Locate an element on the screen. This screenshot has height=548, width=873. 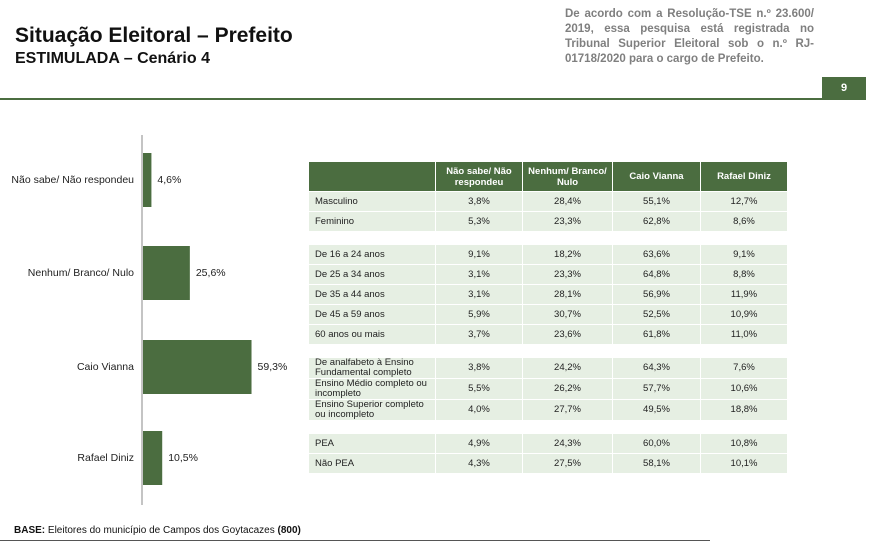
cell: 28,1% is located at coordinates (567, 294).